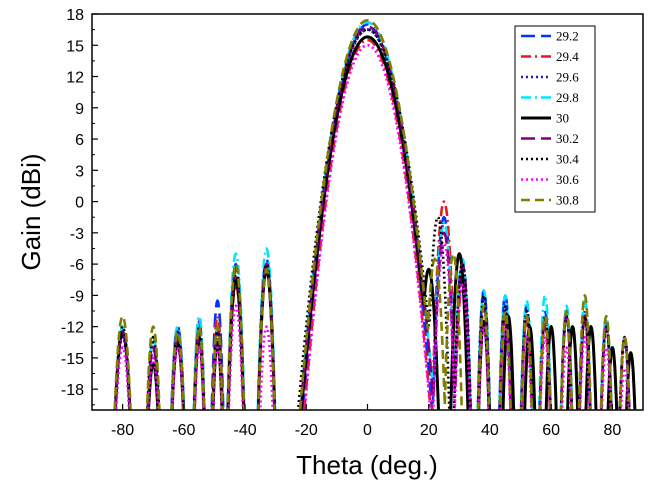 The image size is (651, 482). What do you see at coordinates (555, 119) in the screenshot?
I see `legend: 29.2 29.4 29.6 29.8 30 30.2 30.4 30.6 30.8` at bounding box center [555, 119].